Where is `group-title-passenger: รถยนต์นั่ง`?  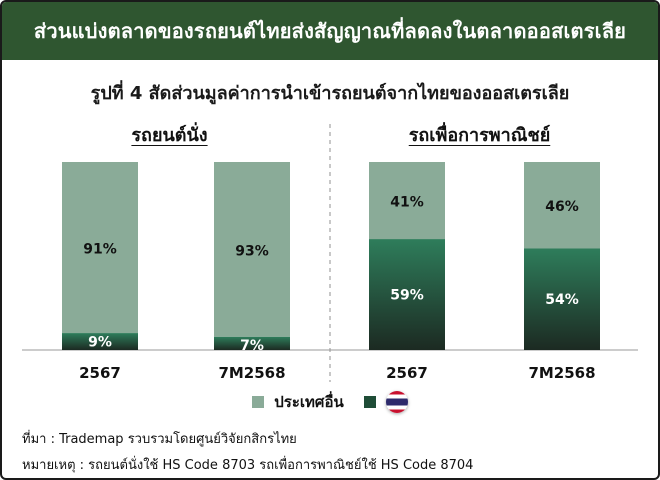 group-title-passenger: รถยนต์นั่ง is located at coordinates (169, 135).